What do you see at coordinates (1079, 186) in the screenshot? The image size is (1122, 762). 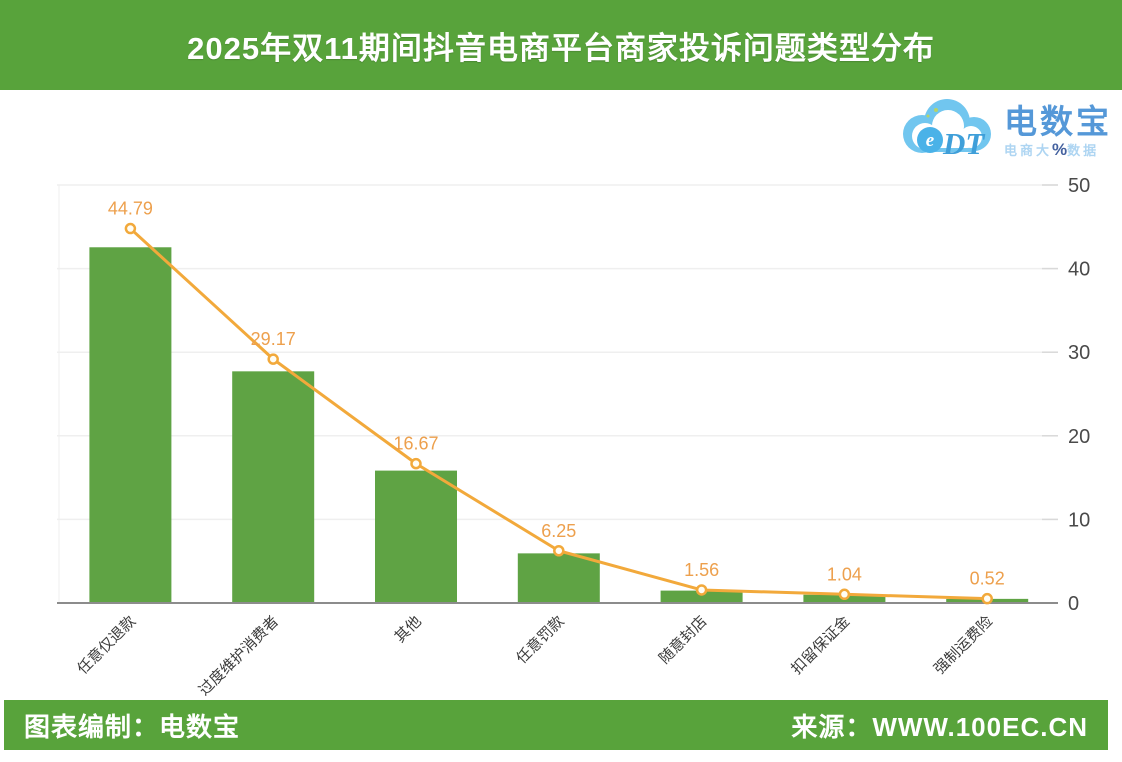 I see `y-tick-label: 50` at bounding box center [1079, 186].